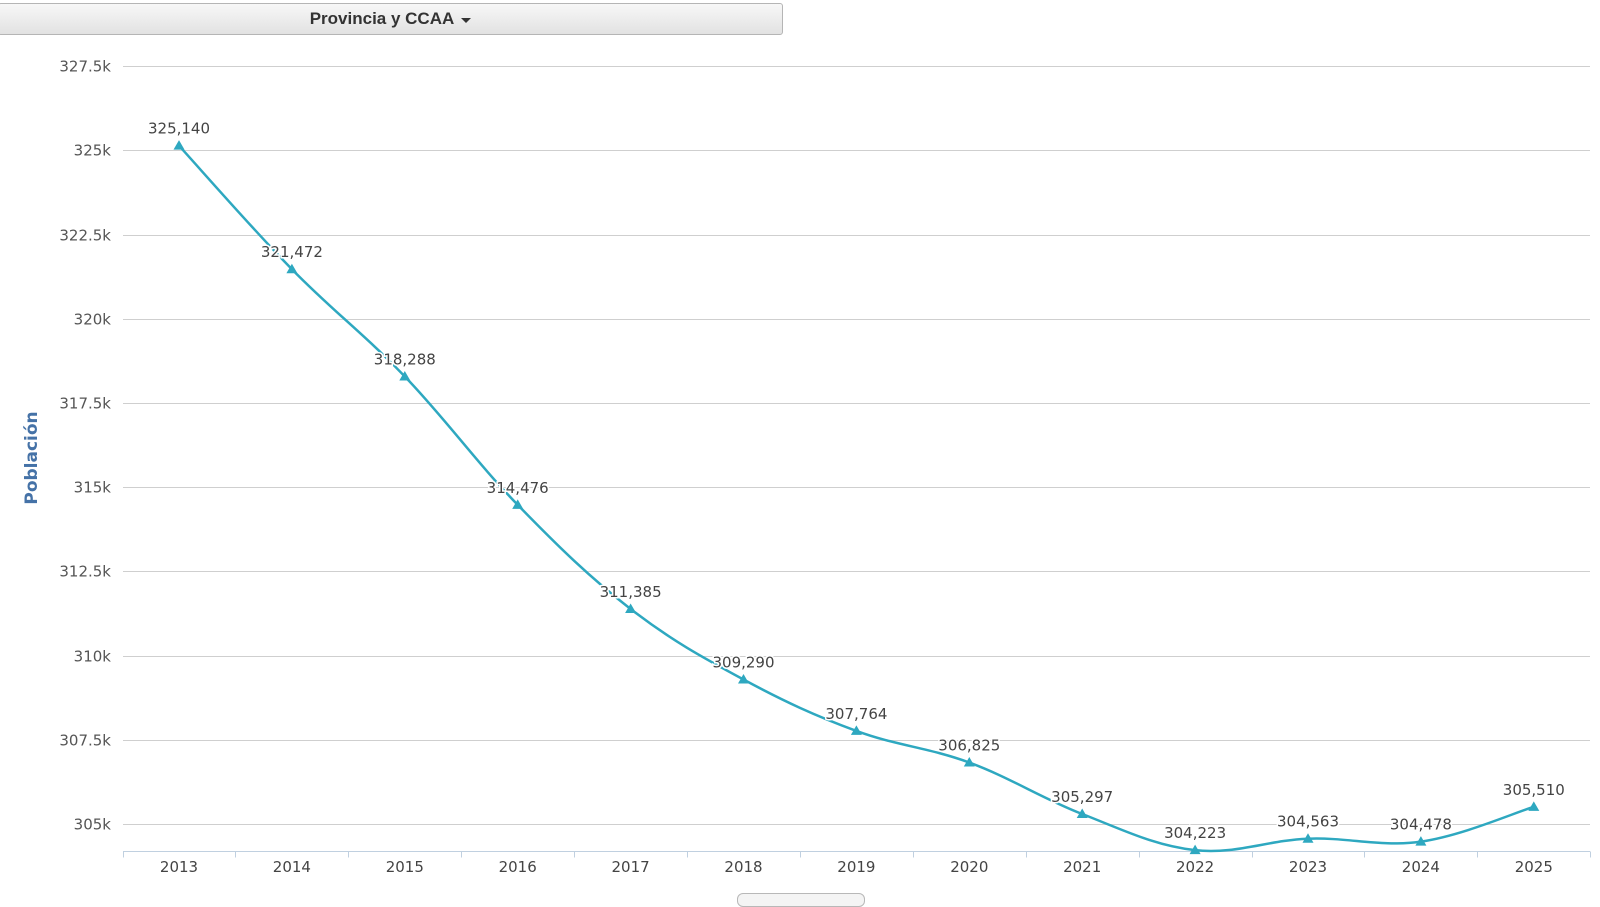 This screenshot has height=907, width=1600. I want to click on x-tick-label: 2023, so click(1308, 867).